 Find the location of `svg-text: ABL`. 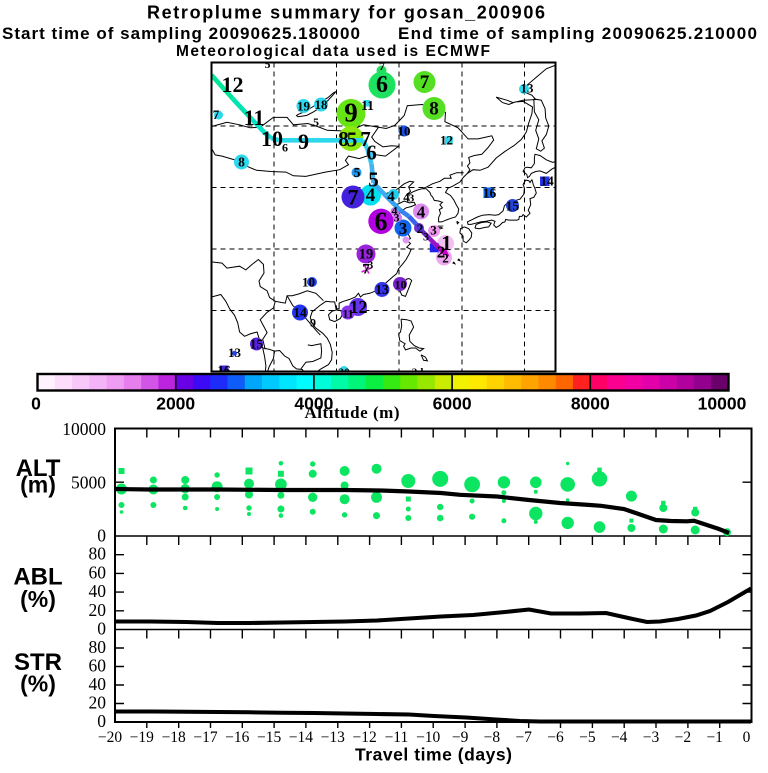

svg-text: ABL is located at coordinates (37, 577).